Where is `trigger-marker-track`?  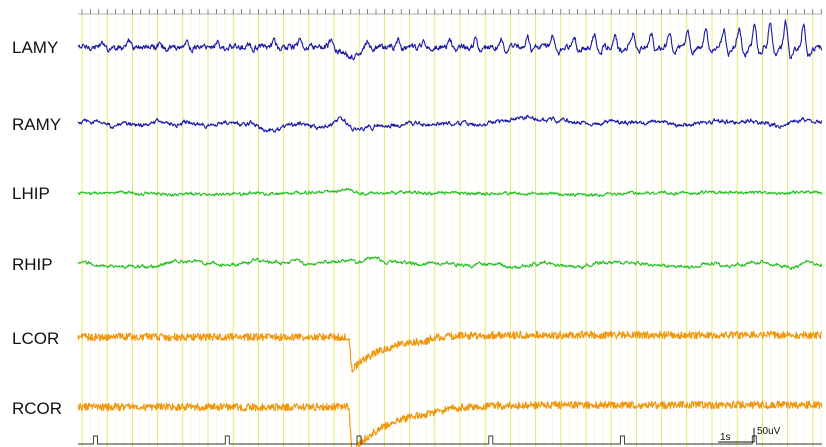 trigger-marker-track is located at coordinates (450, 440).